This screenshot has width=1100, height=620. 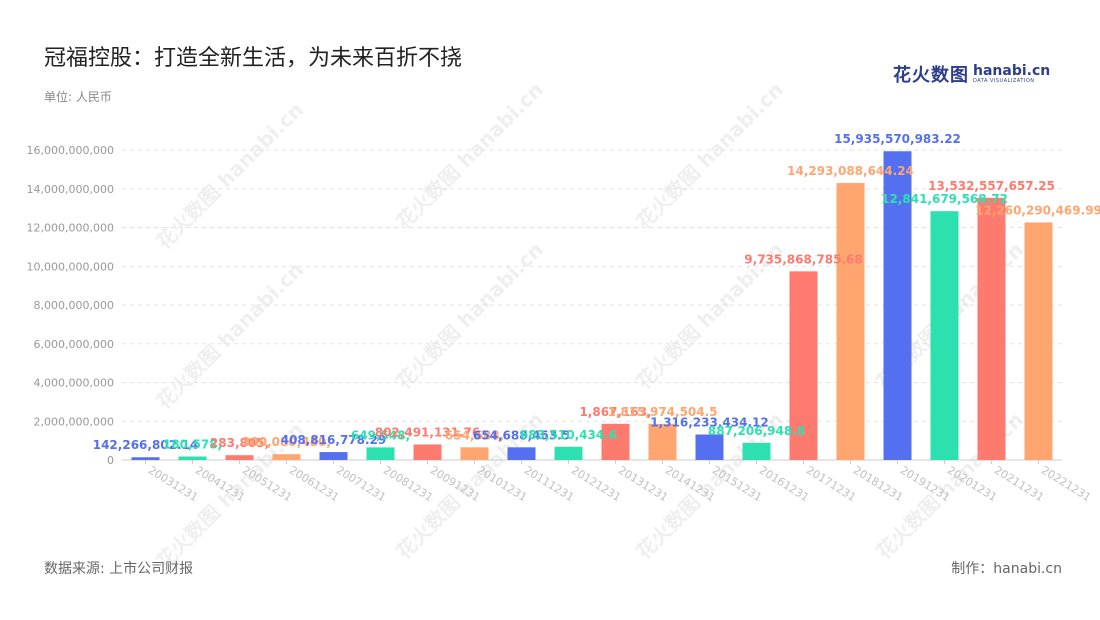 I want to click on x-tick-label: 20131231, so click(x=643, y=484).